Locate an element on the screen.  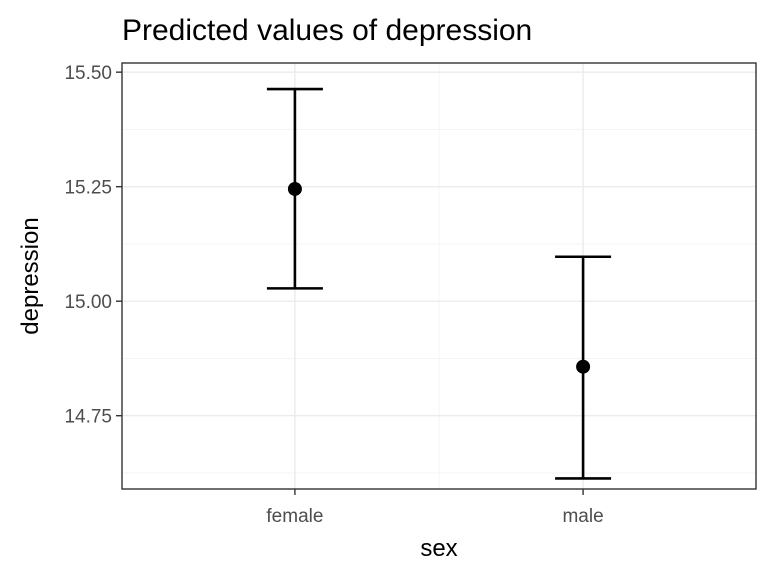
errorbar-female is located at coordinates (294, 188).